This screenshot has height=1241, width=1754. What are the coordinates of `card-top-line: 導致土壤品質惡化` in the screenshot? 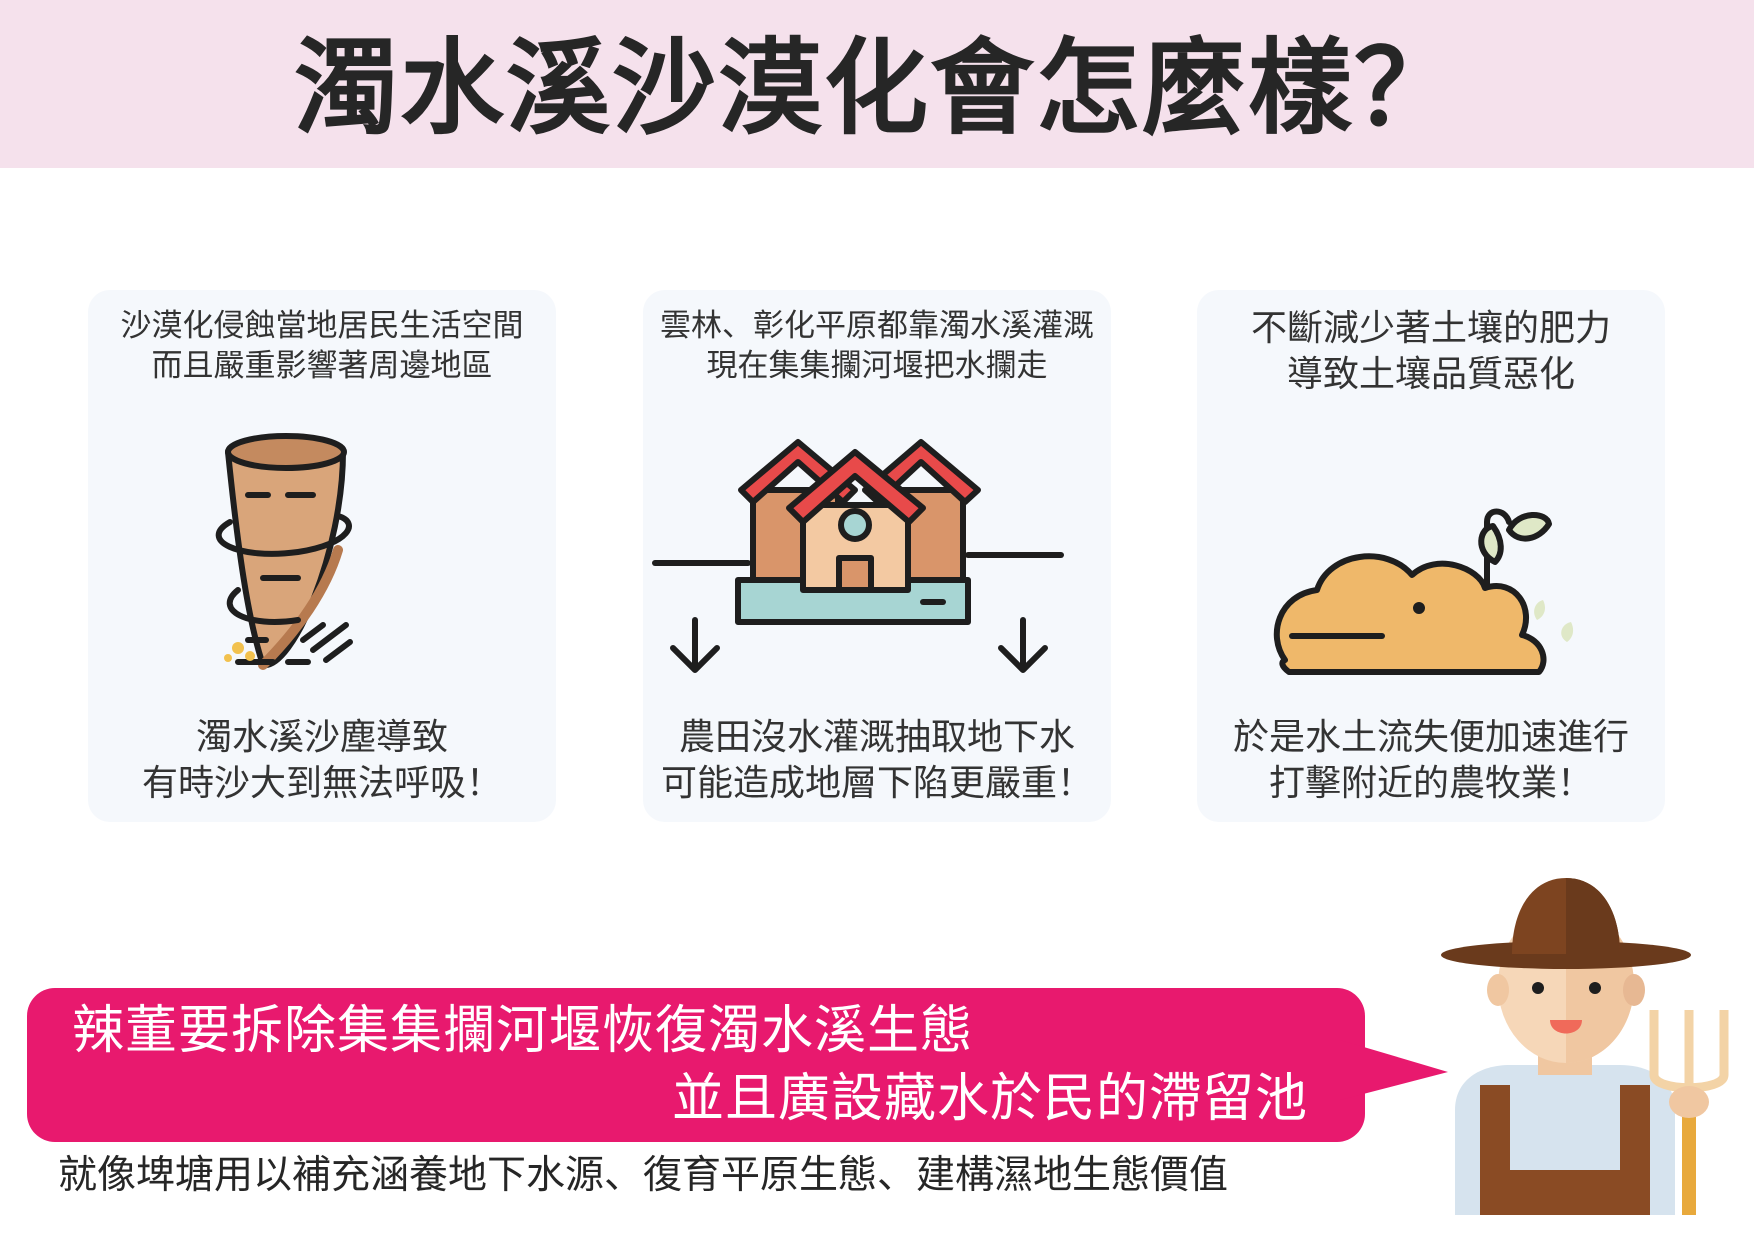 It's located at (1430, 374).